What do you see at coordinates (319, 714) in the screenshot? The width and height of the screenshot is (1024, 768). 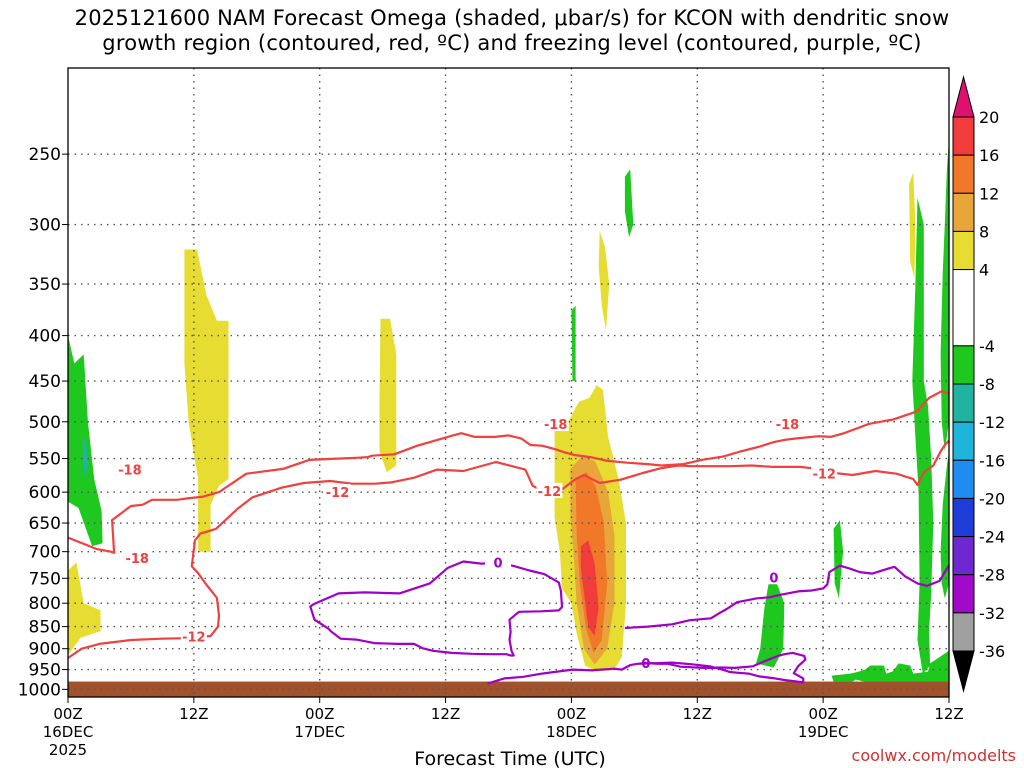 I see `x-tick-time-24: 00Z` at bounding box center [319, 714].